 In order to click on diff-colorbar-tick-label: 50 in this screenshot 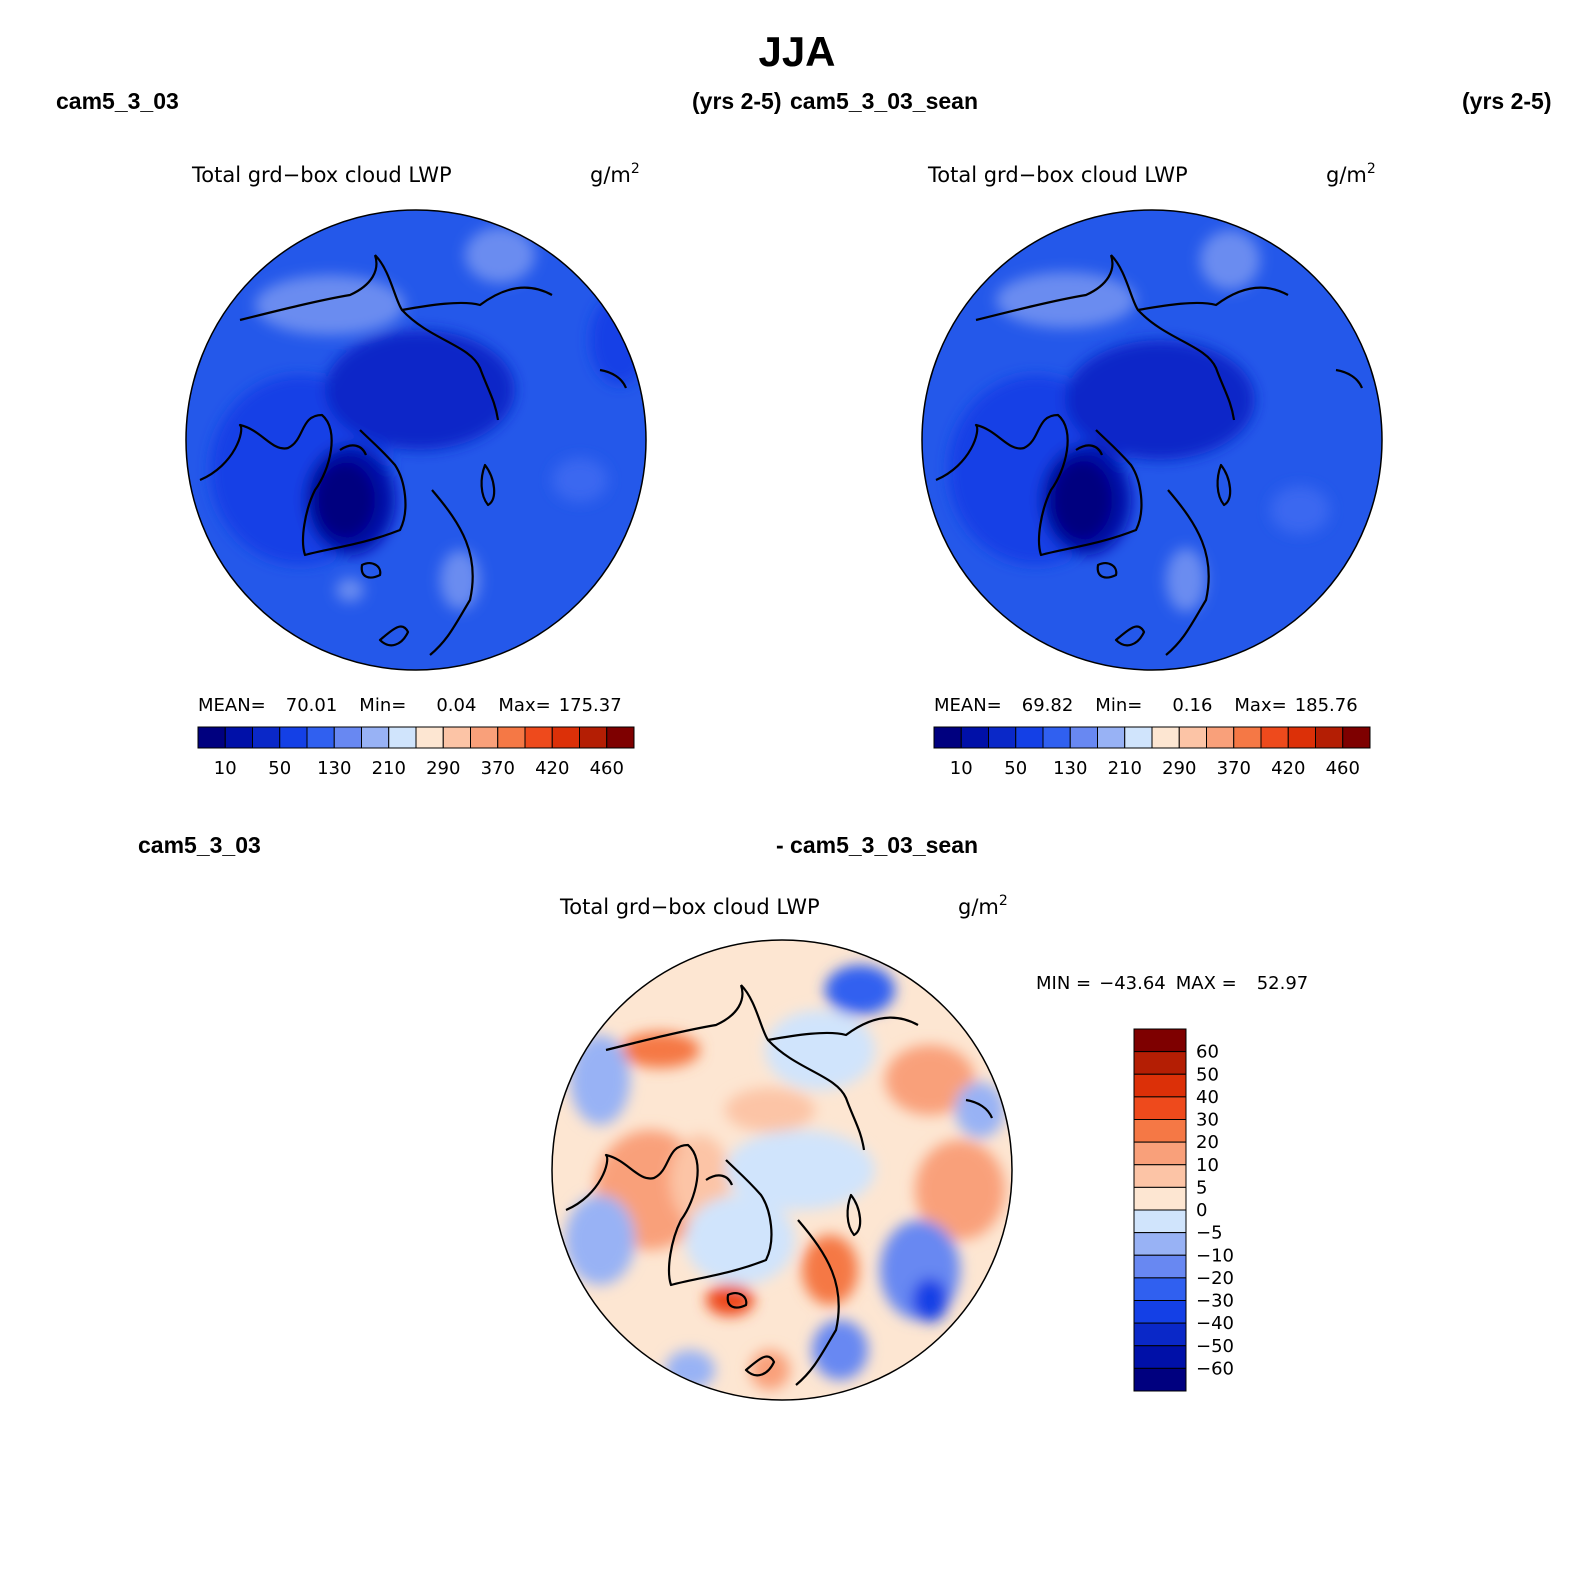, I will do `click(1207, 1074)`.